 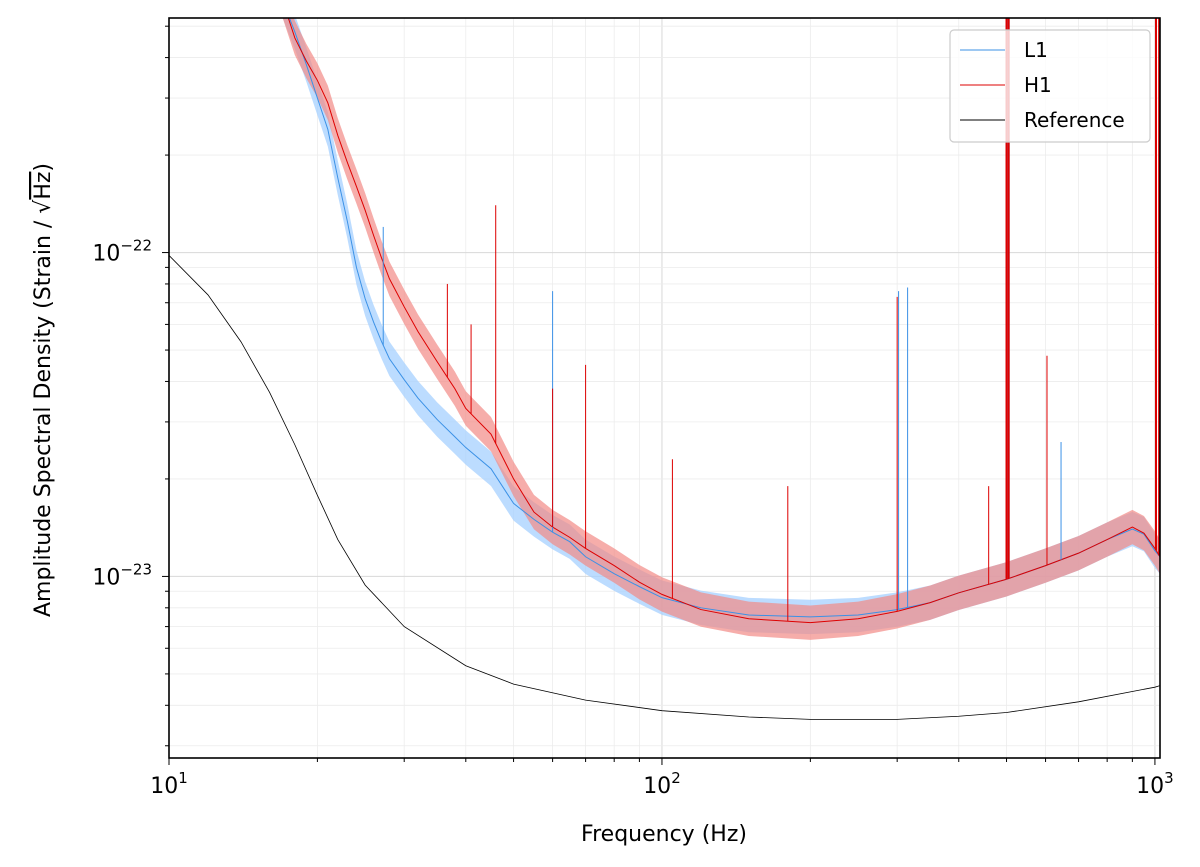 What do you see at coordinates (664, 834) in the screenshot?
I see `x-axis-title: Frequency (Hz)` at bounding box center [664, 834].